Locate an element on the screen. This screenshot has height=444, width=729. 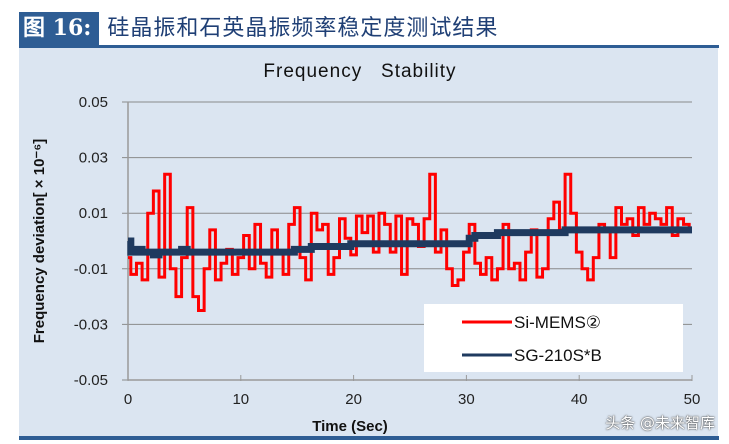
x-axis-label: Time (Sec) is located at coordinates (350, 426).